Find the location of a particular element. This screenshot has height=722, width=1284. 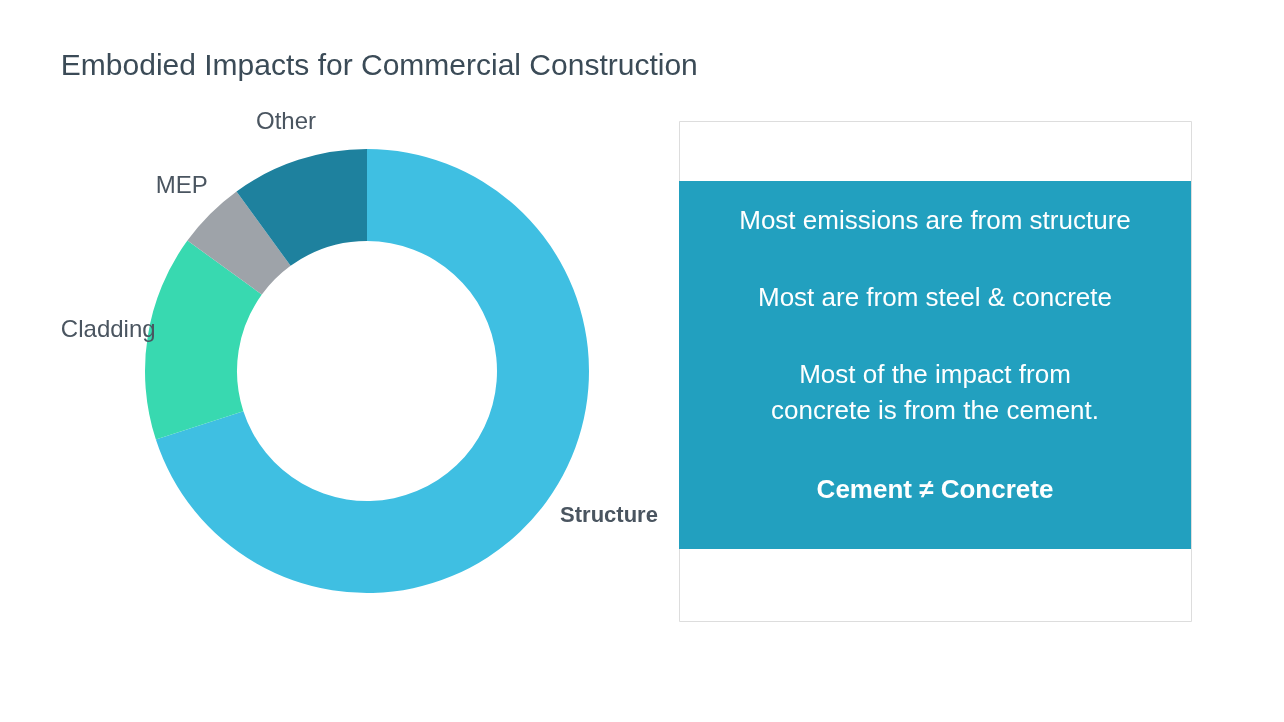

text: Most of the impact from concrete is from the cement. is located at coordinates (935, 392).